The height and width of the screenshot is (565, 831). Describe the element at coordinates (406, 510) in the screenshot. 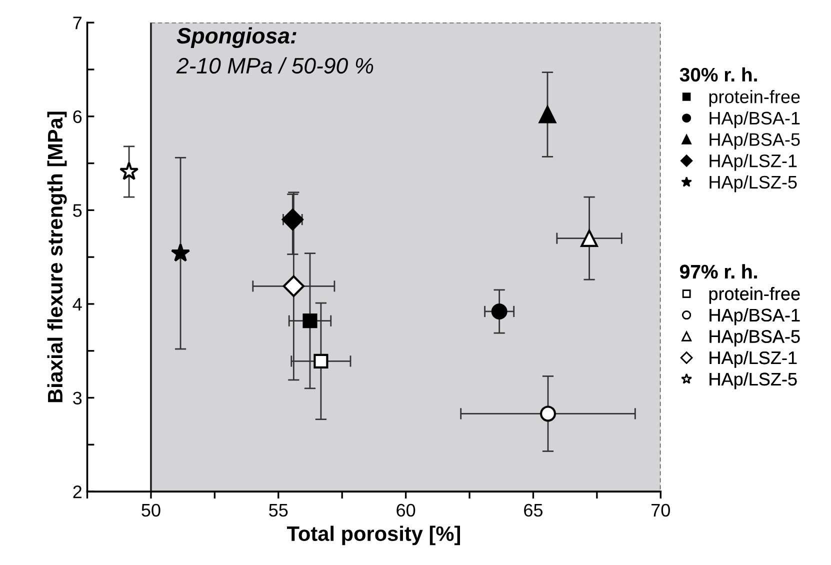

I see `x-tick-label: 60` at that location.